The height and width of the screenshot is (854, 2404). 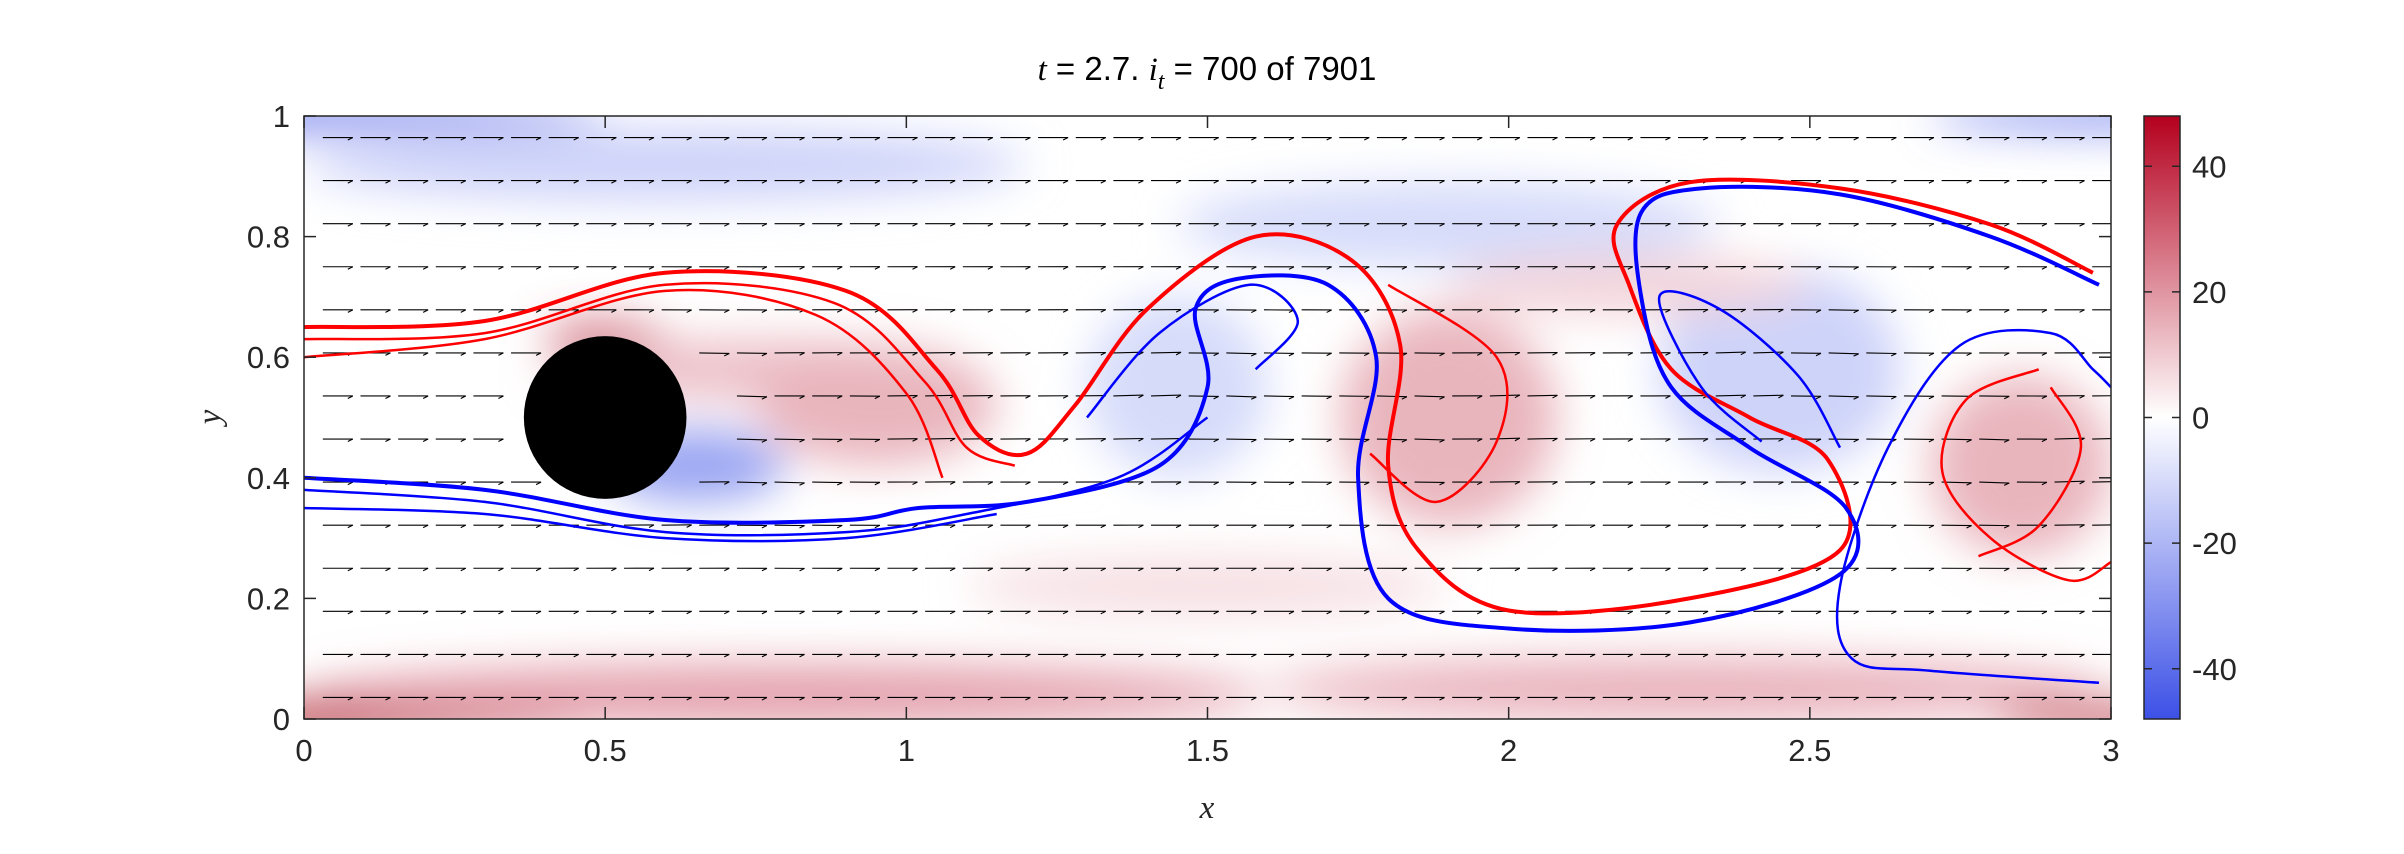 What do you see at coordinates (281, 116) in the screenshot?
I see `y-tick-label: 1` at bounding box center [281, 116].